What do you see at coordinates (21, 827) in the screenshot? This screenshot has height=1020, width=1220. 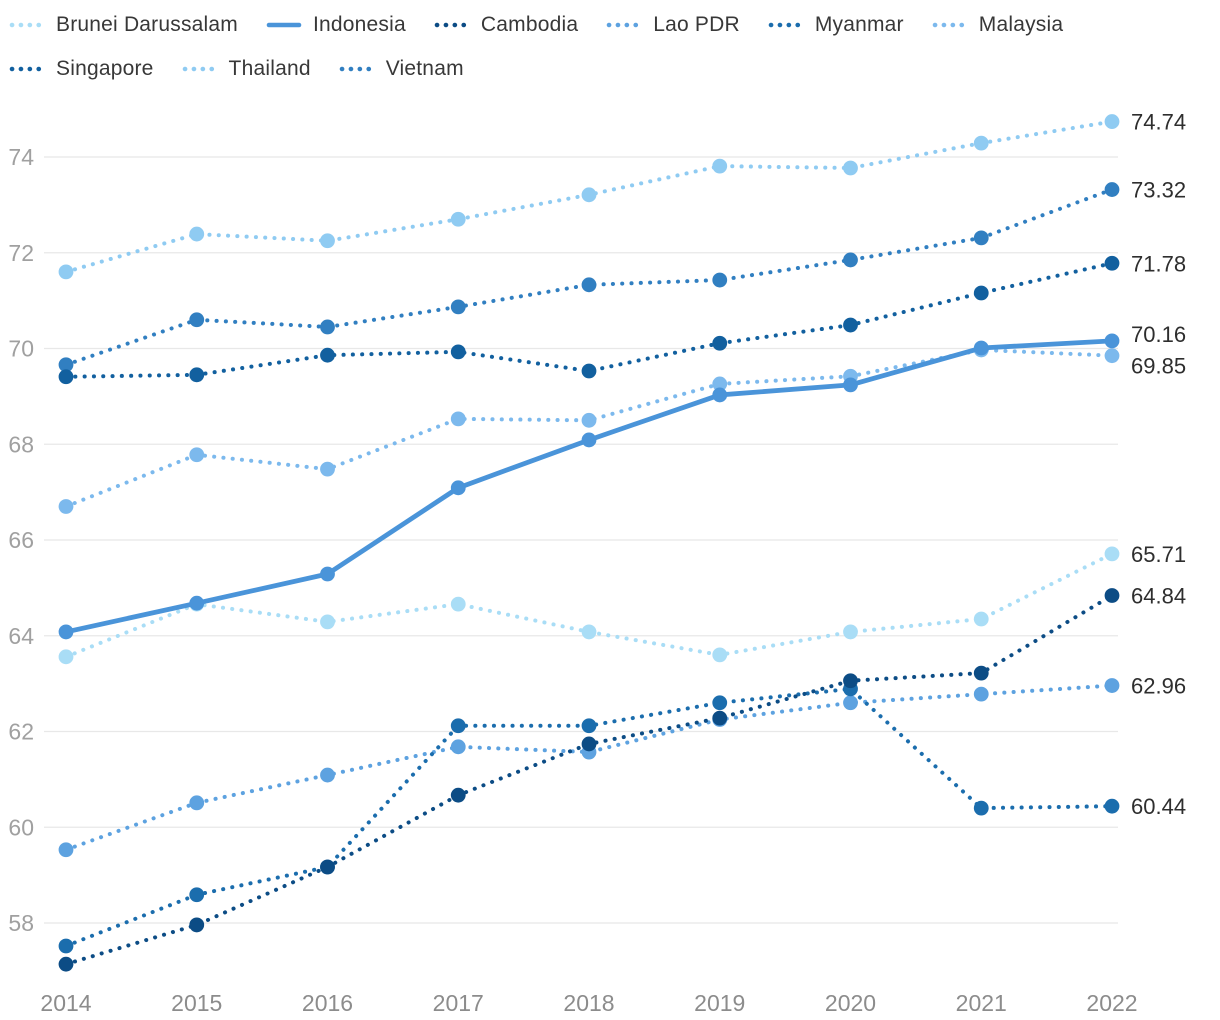 I see `y-tick-label: 60` at bounding box center [21, 827].